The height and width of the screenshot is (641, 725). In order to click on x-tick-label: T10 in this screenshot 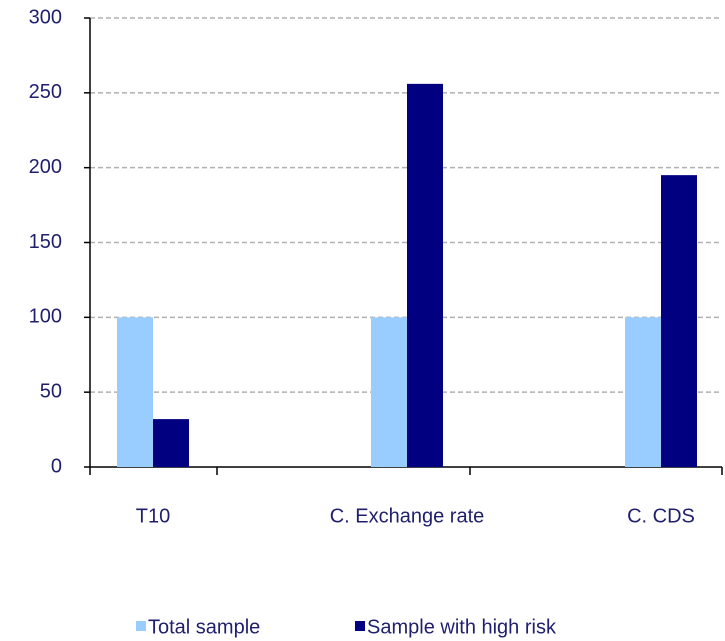, I will do `click(153, 516)`.